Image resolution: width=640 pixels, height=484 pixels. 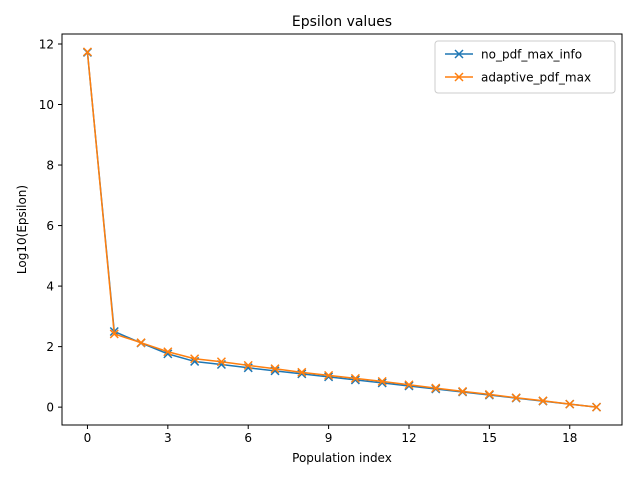 What do you see at coordinates (46, 105) in the screenshot?
I see `y-tick-label: 10` at bounding box center [46, 105].